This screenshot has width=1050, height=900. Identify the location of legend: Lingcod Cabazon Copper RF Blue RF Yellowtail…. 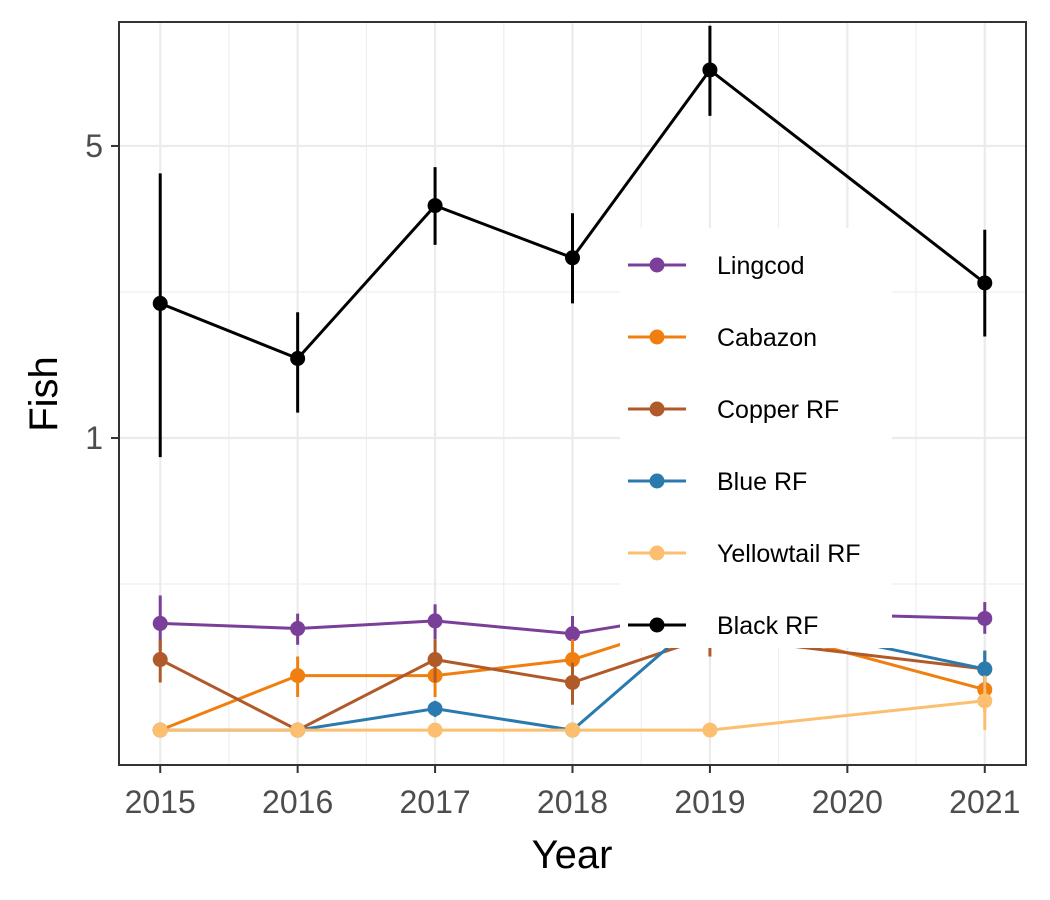
(756, 438).